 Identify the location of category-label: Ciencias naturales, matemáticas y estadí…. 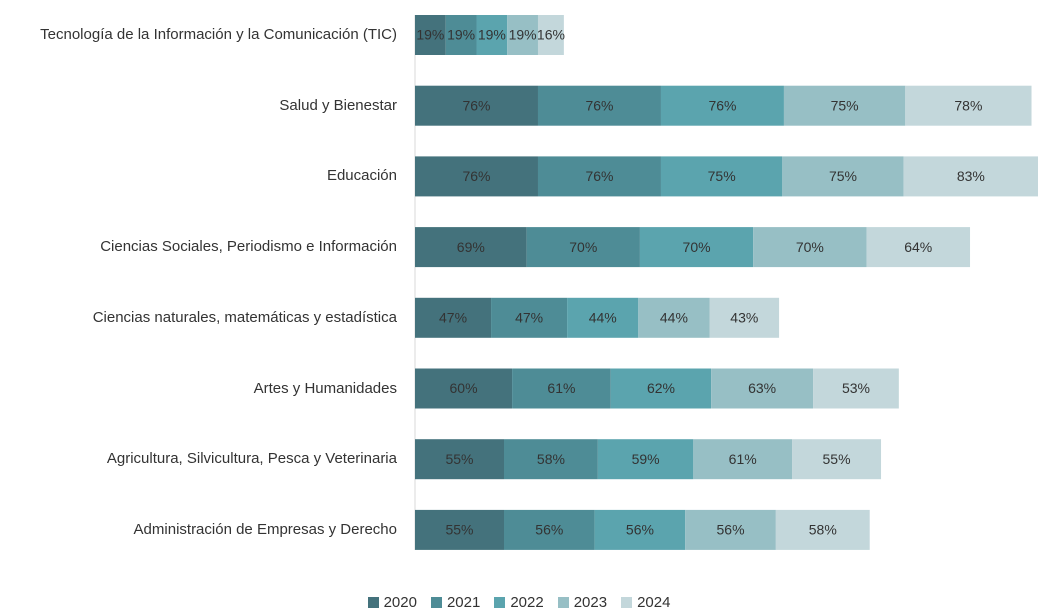
(198, 318).